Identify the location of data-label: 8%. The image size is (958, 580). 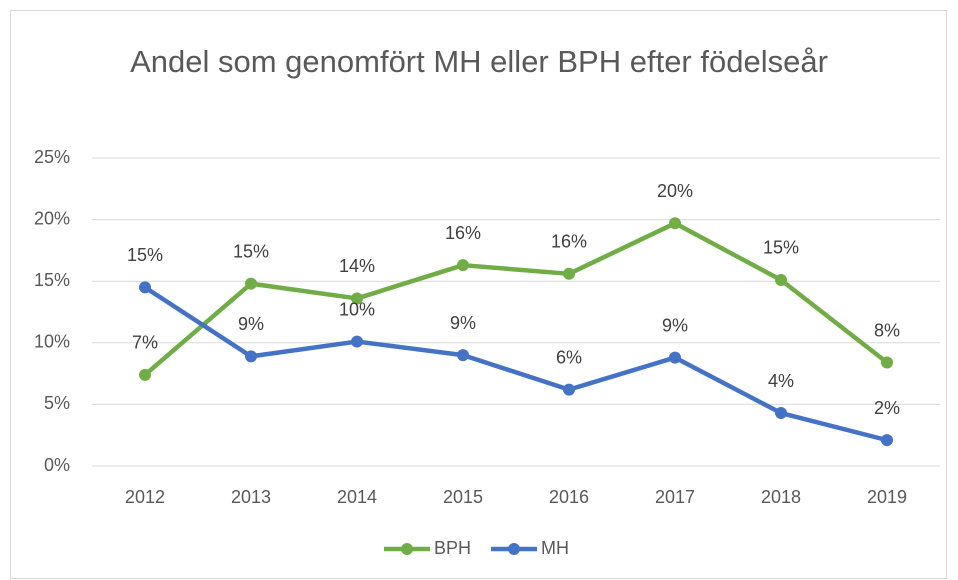
(887, 330).